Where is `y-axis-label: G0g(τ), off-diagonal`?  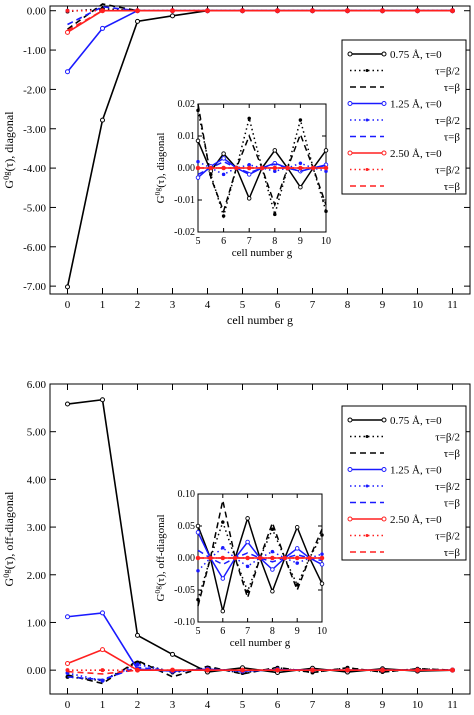 y-axis-label: G0g(τ), off-diagonal is located at coordinates (9, 539).